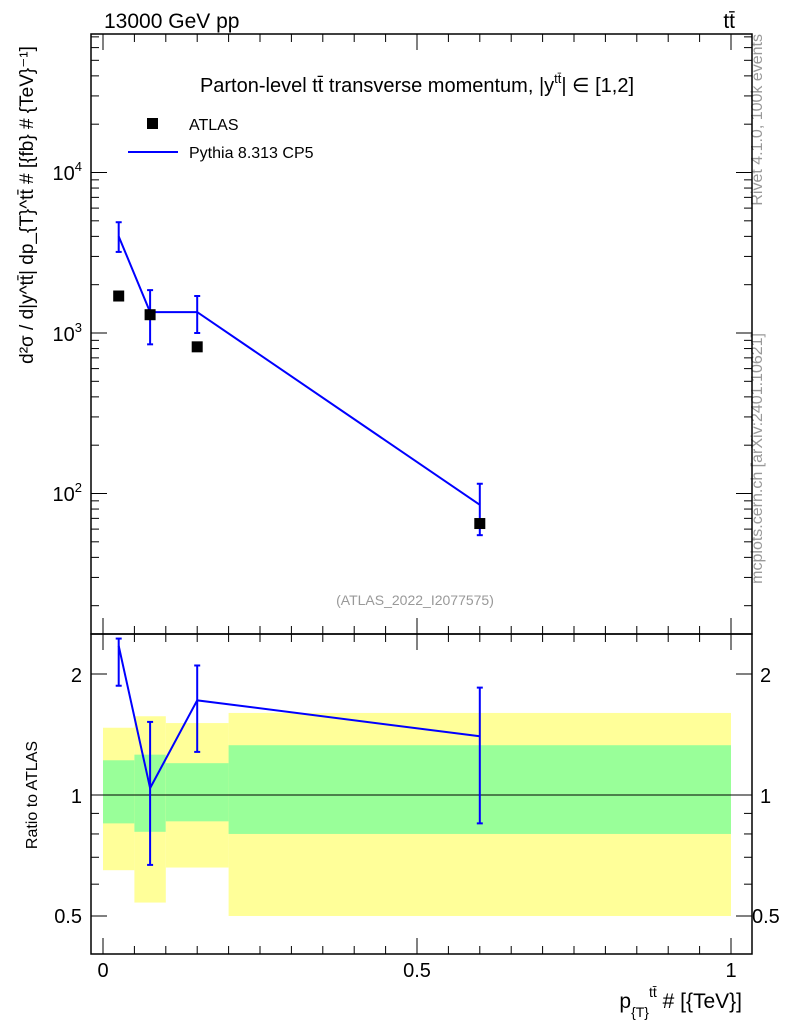 The width and height of the screenshot is (786, 1024). I want to click on rivet-version-label: Rivet 4.1.0, 100k events, so click(757, 120).